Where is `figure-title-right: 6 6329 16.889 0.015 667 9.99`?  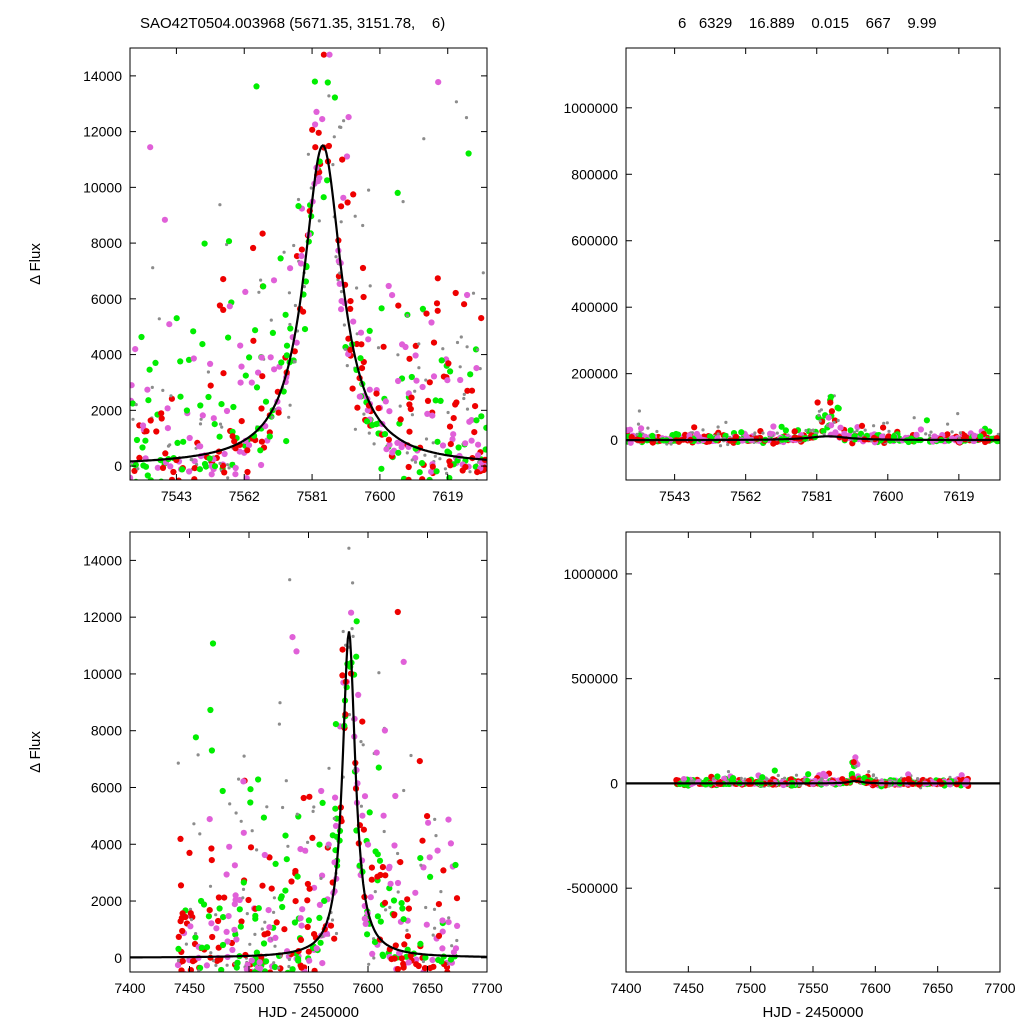
figure-title-right: 6 6329 16.889 0.015 667 9.99 is located at coordinates (807, 23).